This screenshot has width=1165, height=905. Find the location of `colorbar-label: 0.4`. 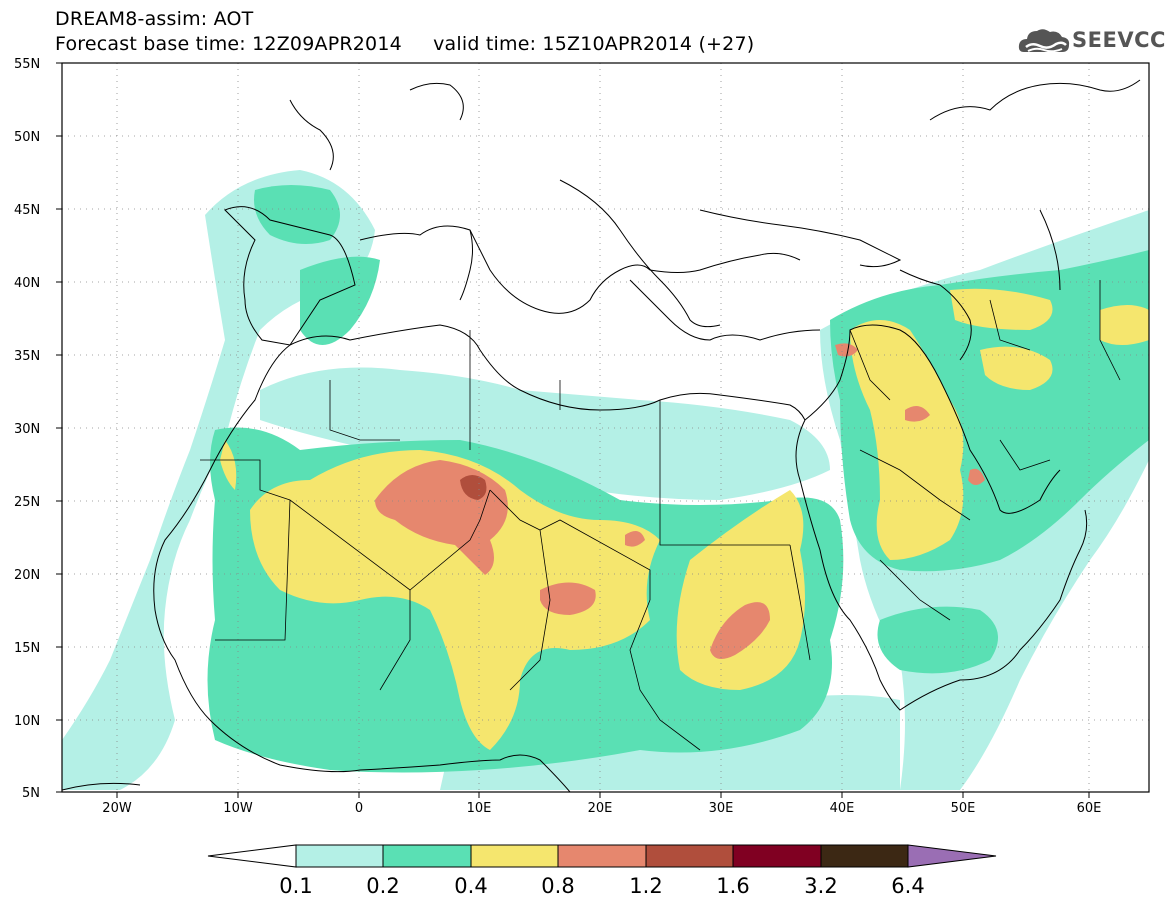

colorbar-label: 0.4 is located at coordinates (470, 886).